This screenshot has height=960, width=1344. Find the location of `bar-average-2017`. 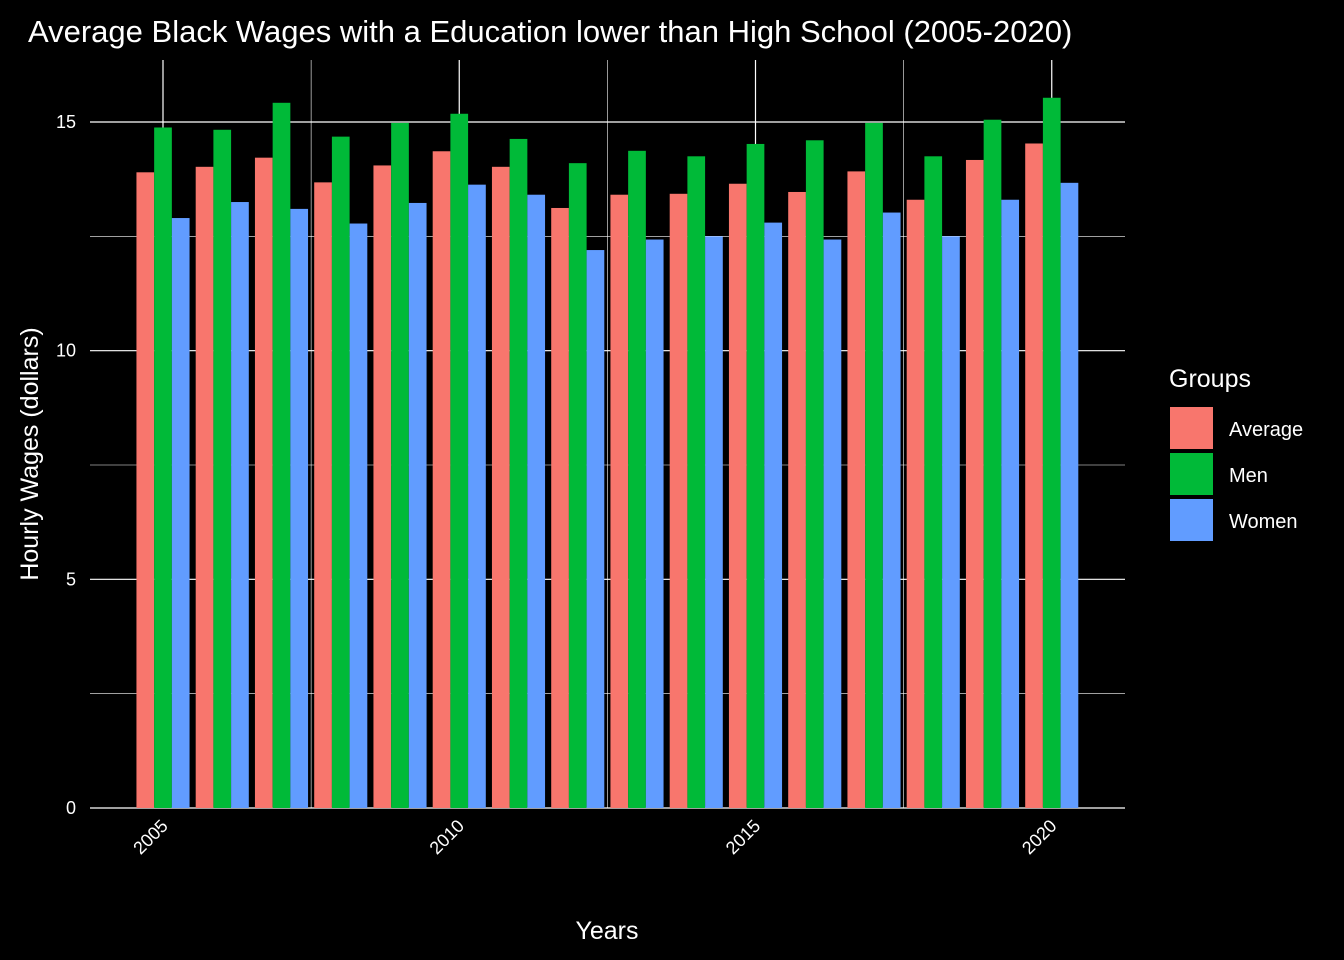

bar-average-2017 is located at coordinates (856, 490).